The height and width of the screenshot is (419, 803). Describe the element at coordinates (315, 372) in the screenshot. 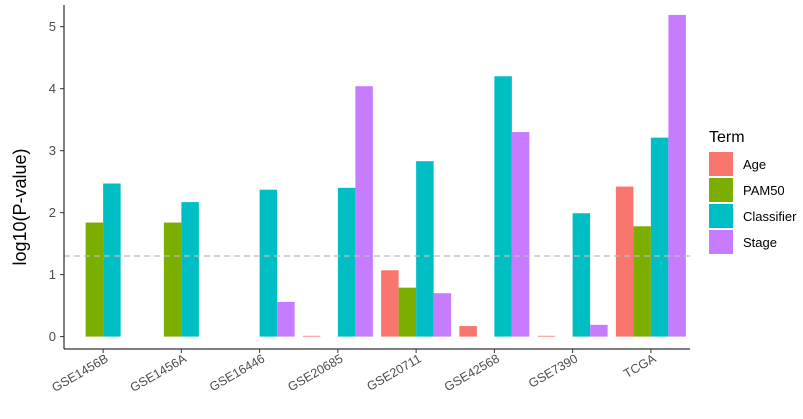

I see `x-tick-label: GSE20685` at that location.